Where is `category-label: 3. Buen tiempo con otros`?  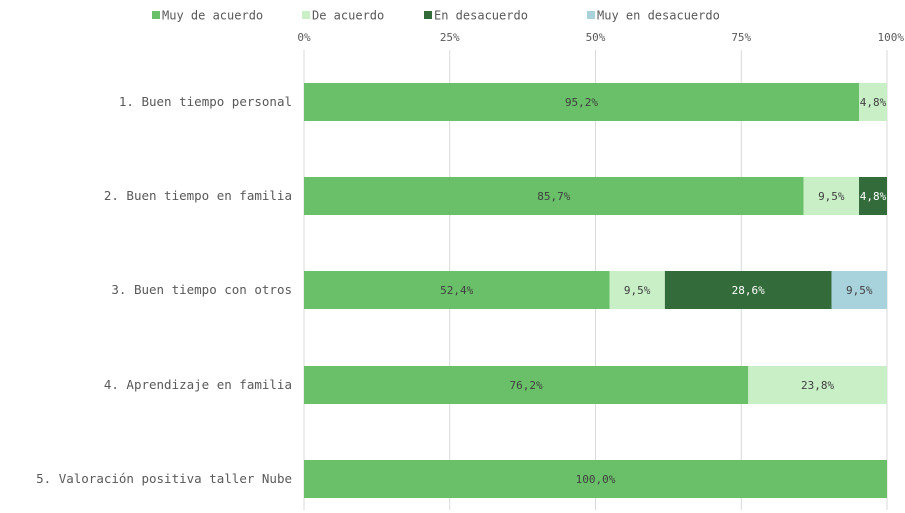 category-label: 3. Buen tiempo con otros is located at coordinates (201, 289).